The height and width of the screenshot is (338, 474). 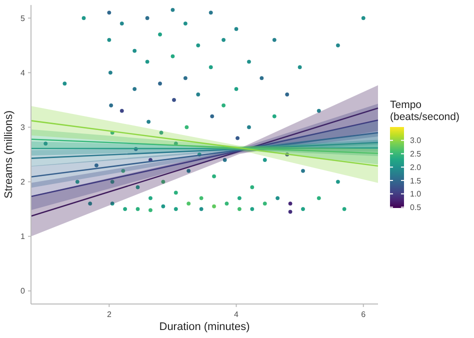 What do you see at coordinates (23, 291) in the screenshot?
I see `y-tick-label: 0` at bounding box center [23, 291].